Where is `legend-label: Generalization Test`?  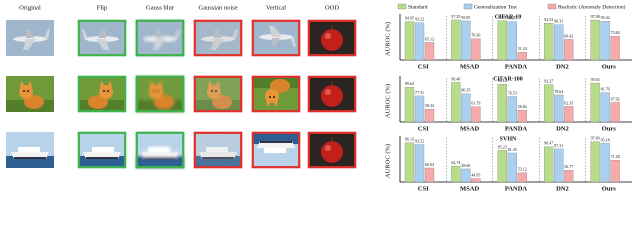
legend-label: Generalization Test is located at coordinates (495, 7).